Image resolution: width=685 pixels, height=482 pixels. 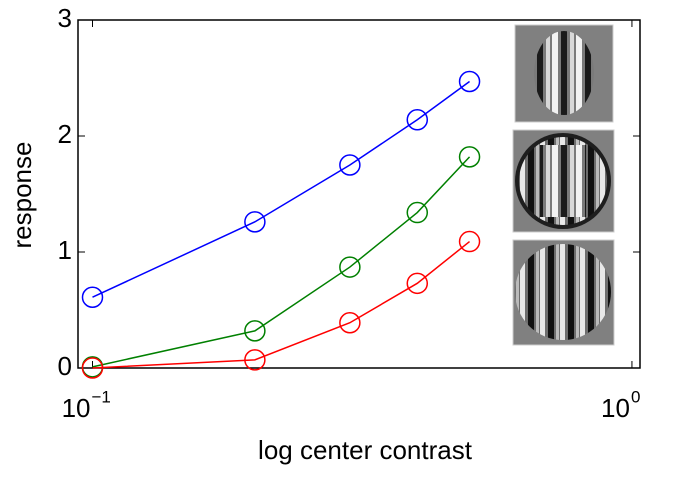 What do you see at coordinates (281, 304) in the screenshot?
I see `series-line` at bounding box center [281, 304].